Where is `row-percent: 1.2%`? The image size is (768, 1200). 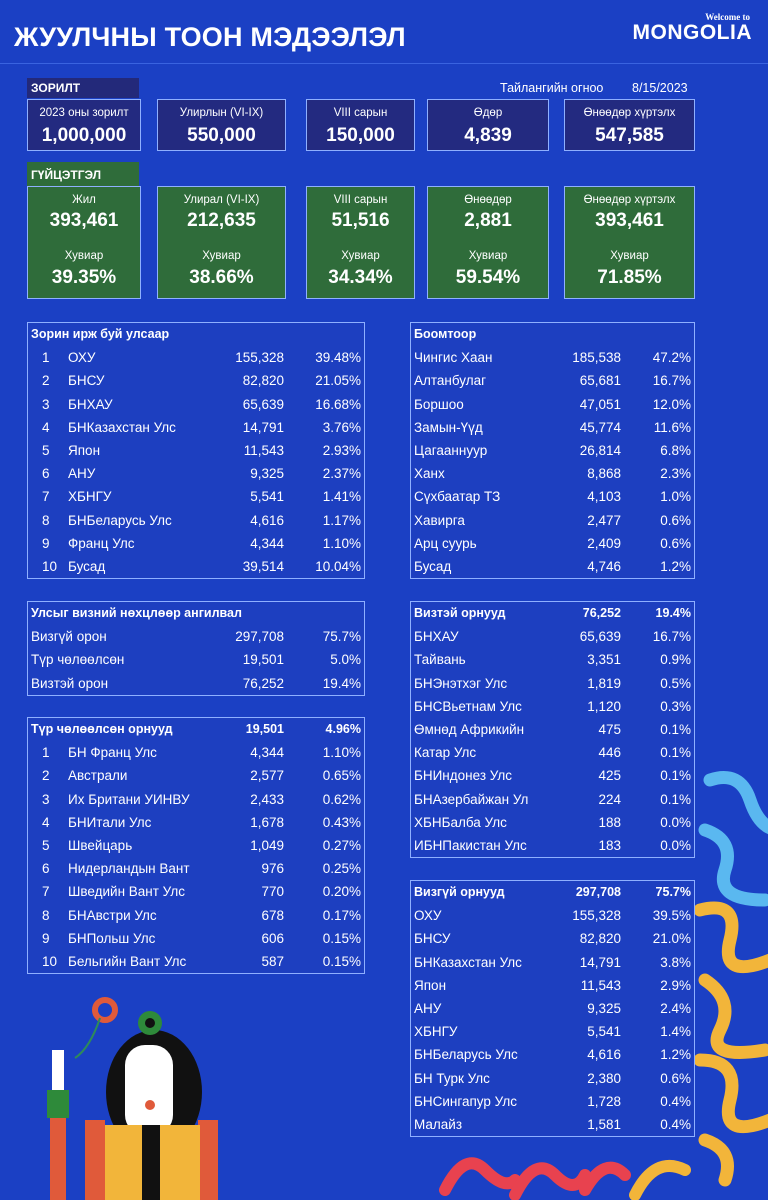 row-percent: 1.2% is located at coordinates (675, 566).